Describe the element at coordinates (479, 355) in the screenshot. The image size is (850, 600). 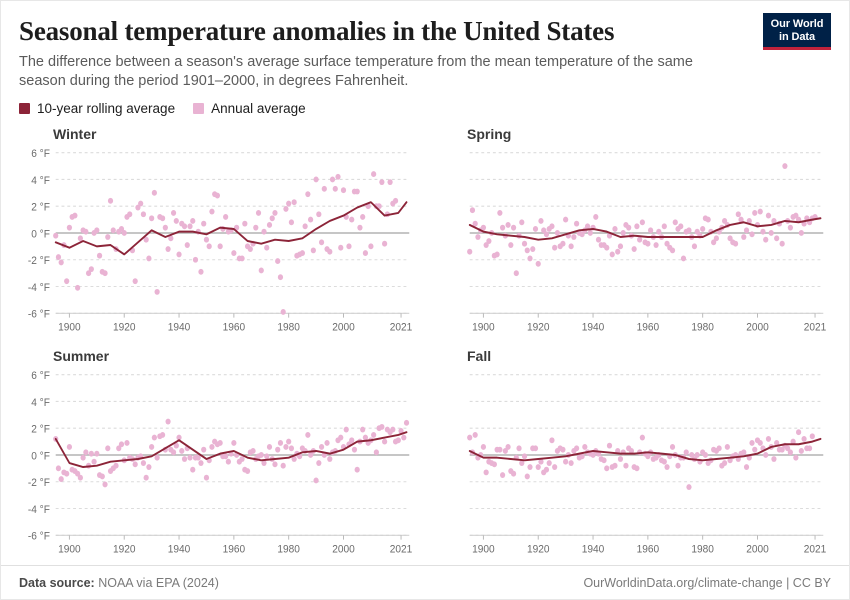
I see `panel-title: Fall` at that location.